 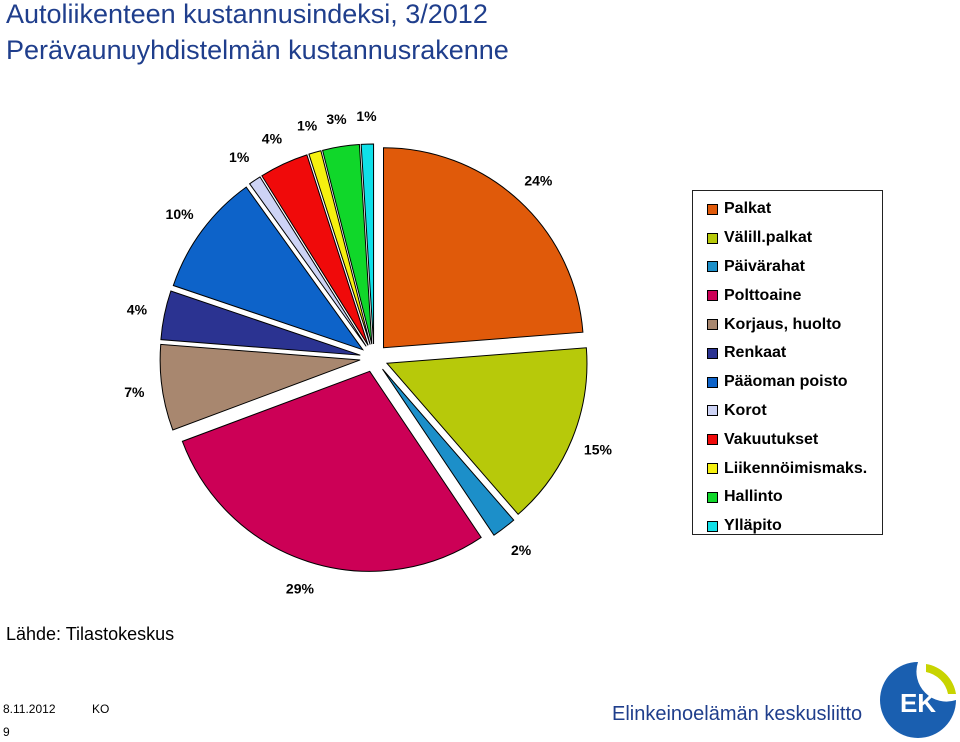 What do you see at coordinates (366, 116) in the screenshot?
I see `slice-label-11: 1%` at bounding box center [366, 116].